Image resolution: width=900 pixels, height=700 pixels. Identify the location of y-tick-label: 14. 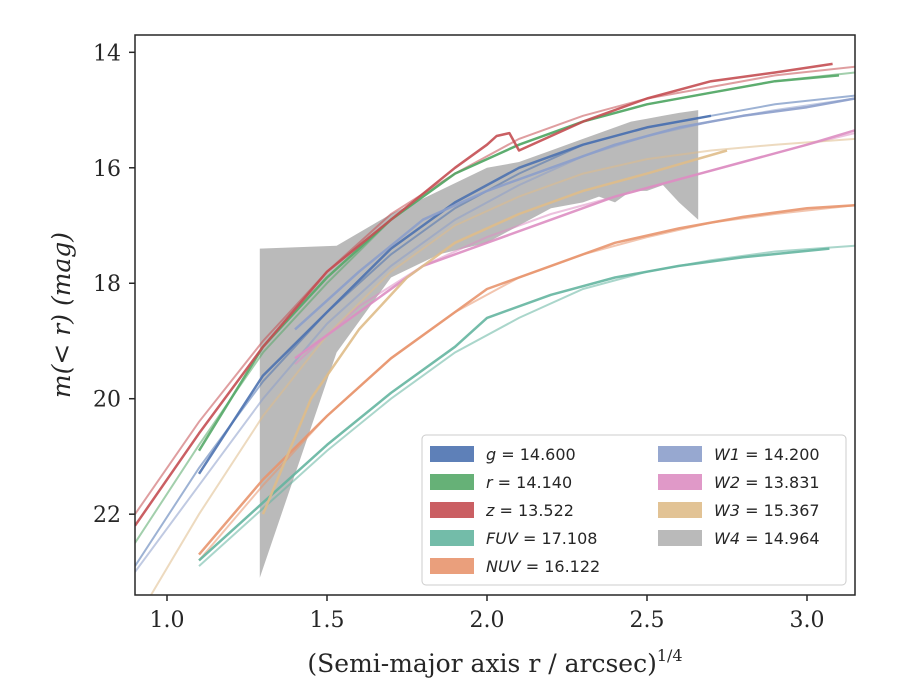
(107, 53).